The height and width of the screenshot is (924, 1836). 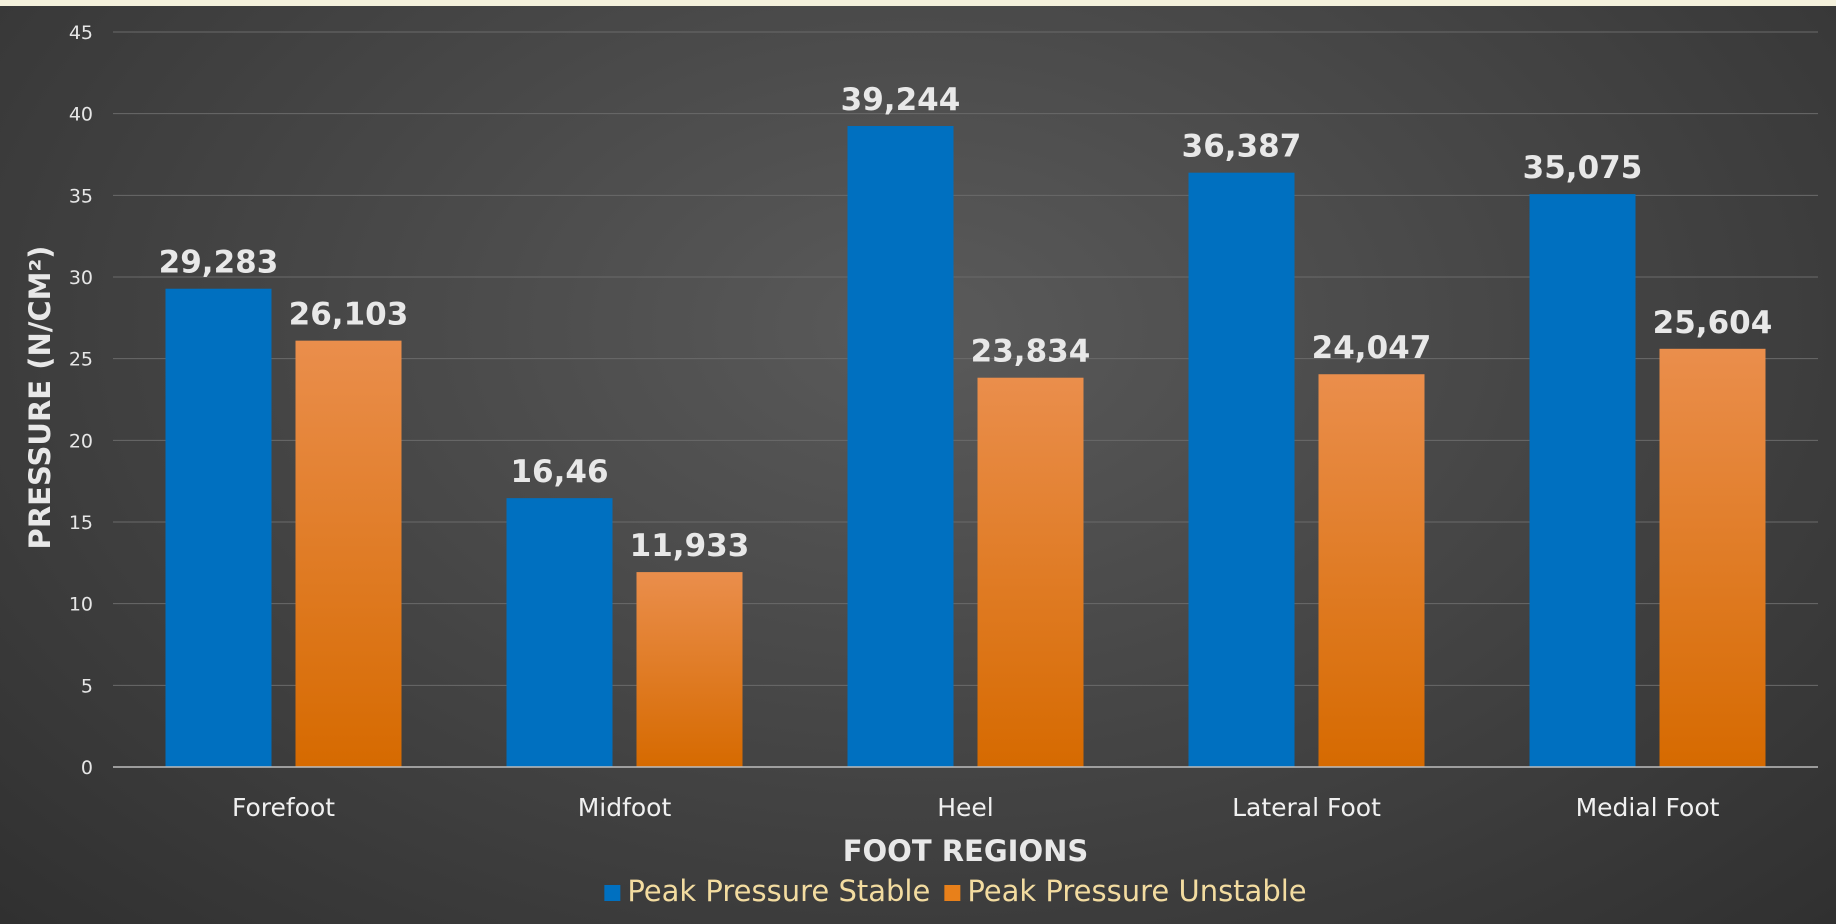 I want to click on y-tick-label: 45, so click(x=81, y=33).